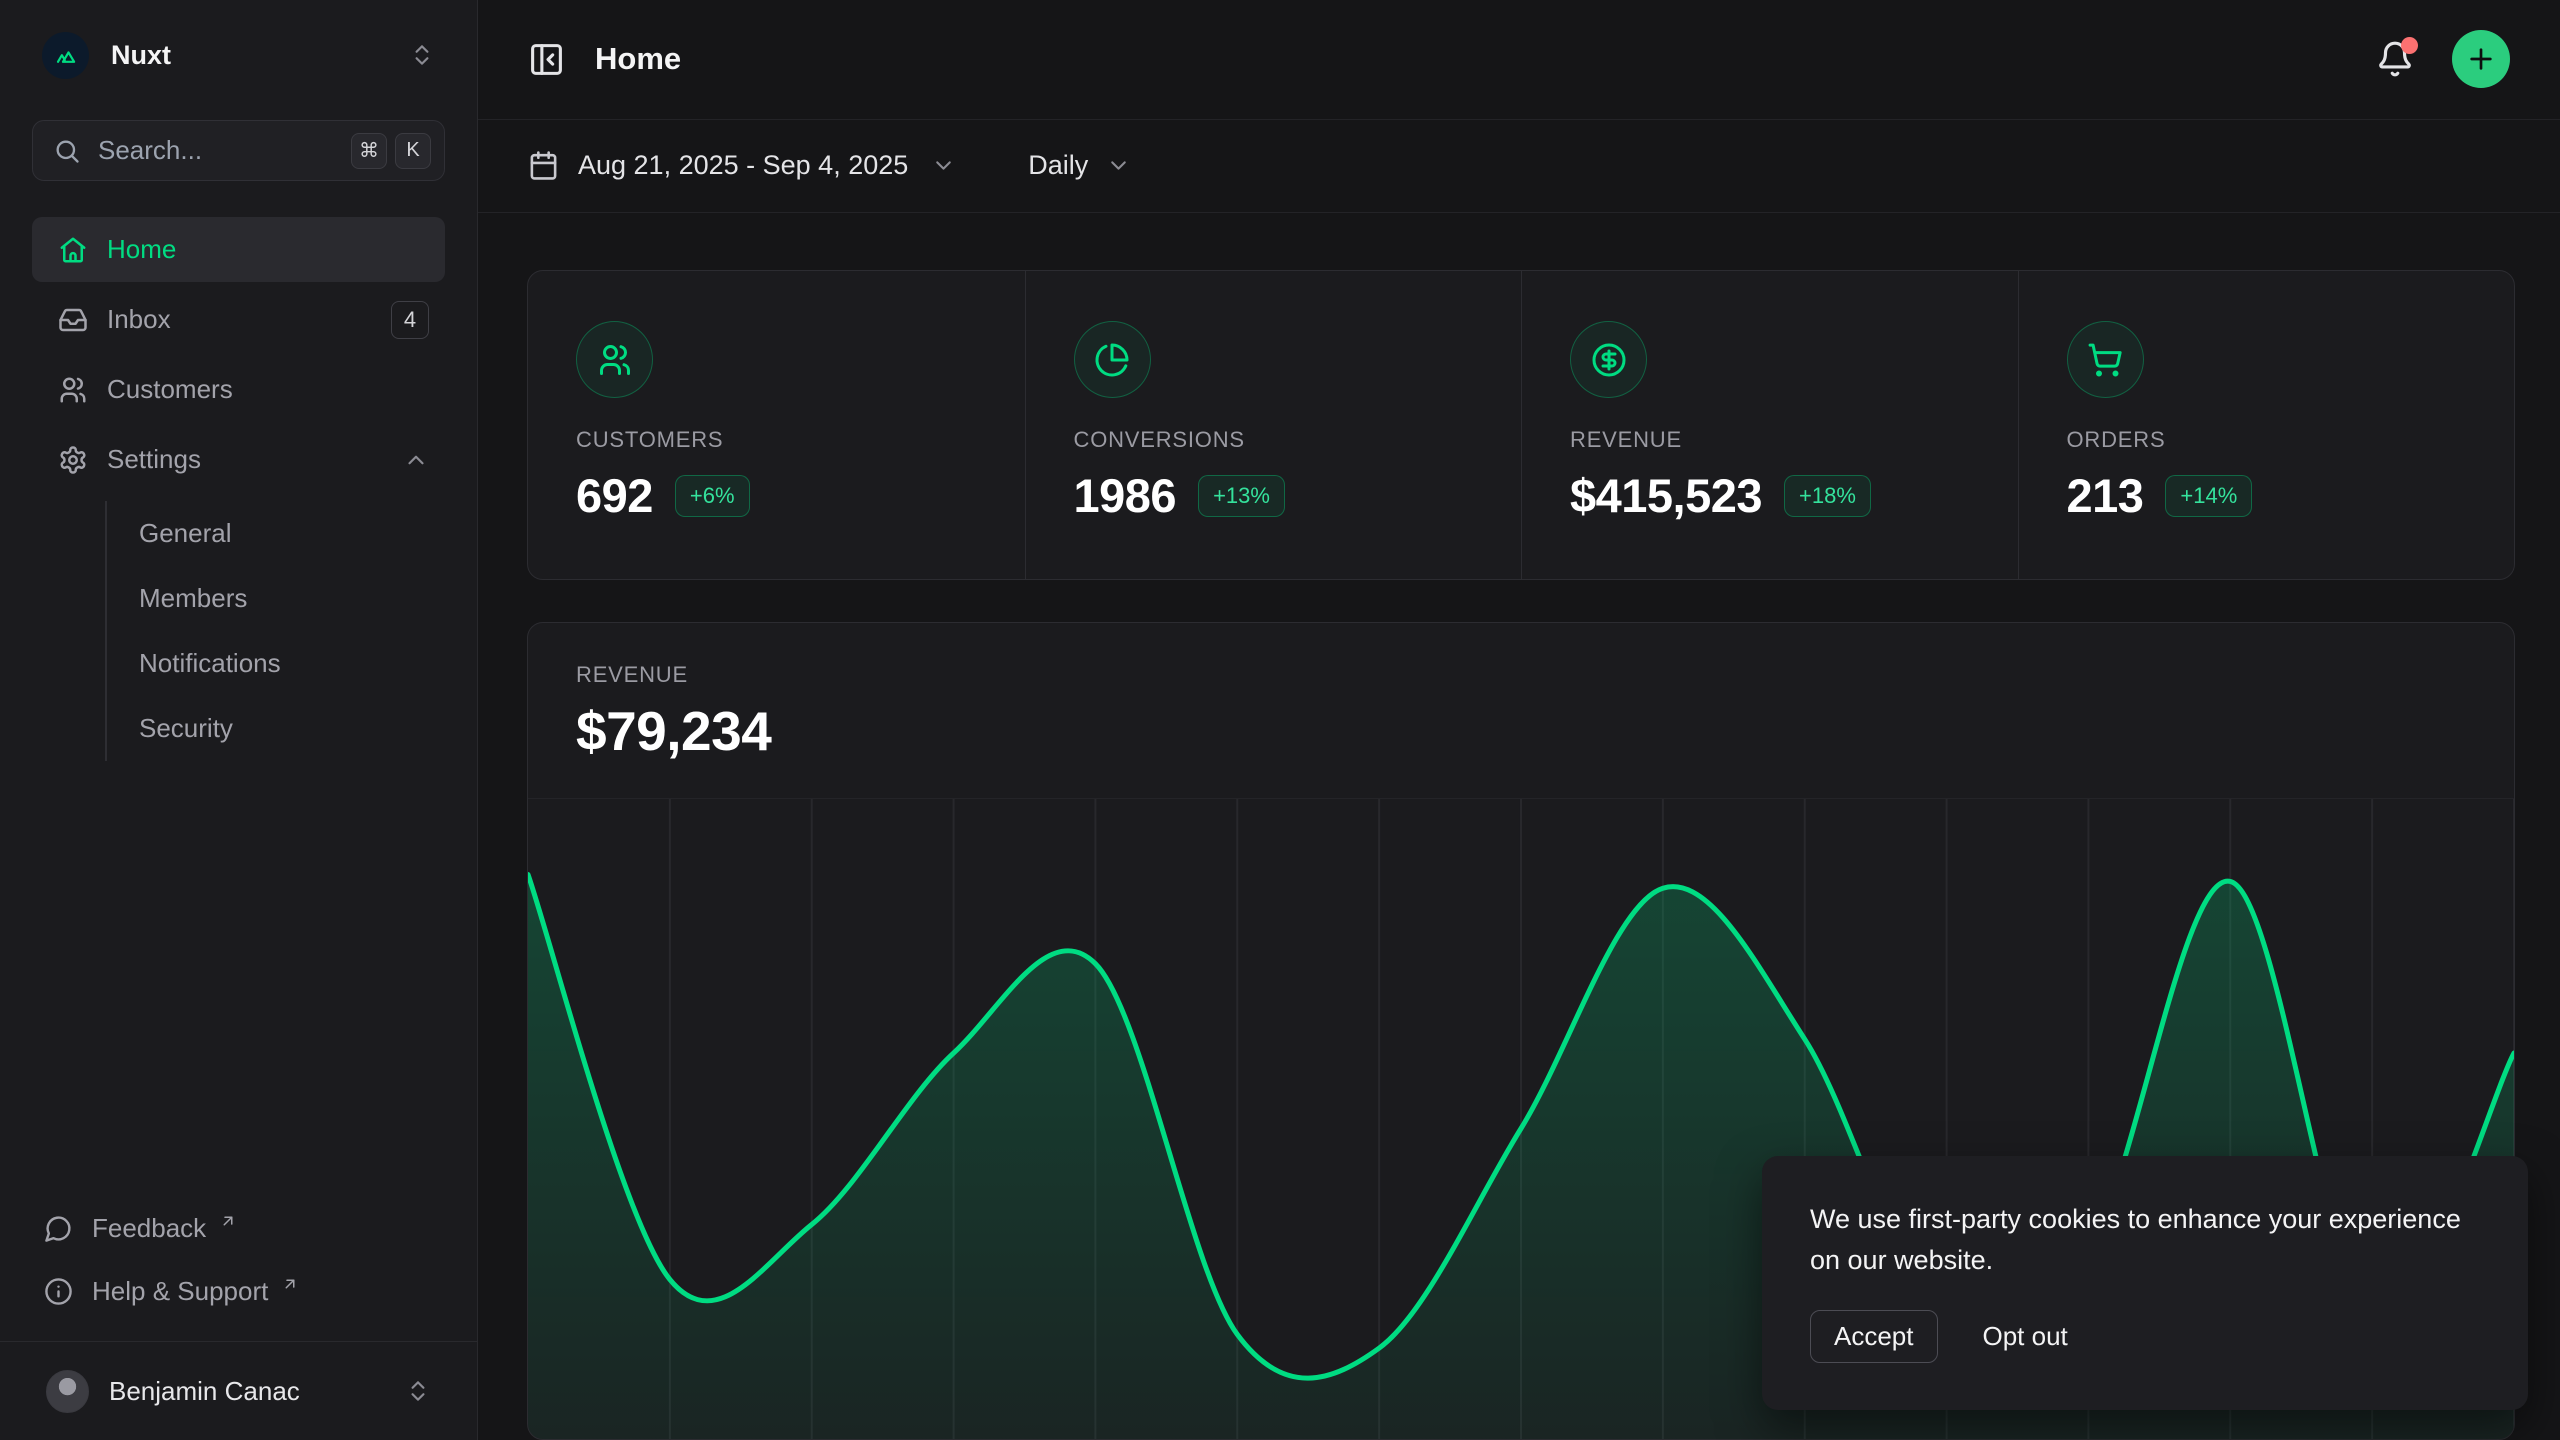 Image resolution: width=2560 pixels, height=1440 pixels. What do you see at coordinates (614, 495) in the screenshot?
I see `stat-value: 692` at bounding box center [614, 495].